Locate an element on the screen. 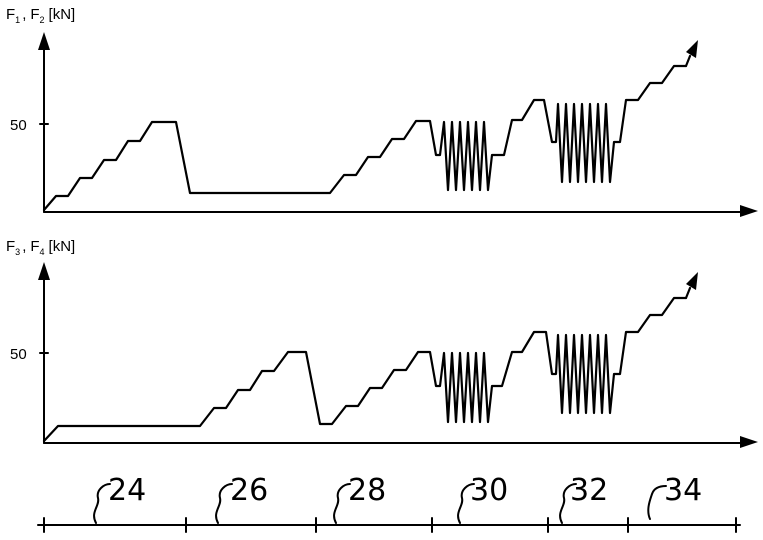 The width and height of the screenshot is (763, 540). bottom-axis-label-unit: [kN] is located at coordinates (62, 246).